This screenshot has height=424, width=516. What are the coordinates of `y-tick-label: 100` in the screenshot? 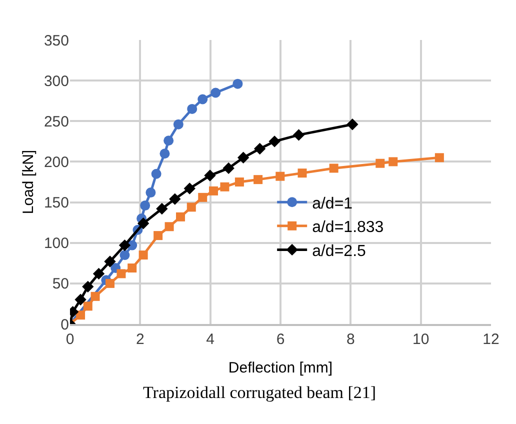 It's located at (56, 243).